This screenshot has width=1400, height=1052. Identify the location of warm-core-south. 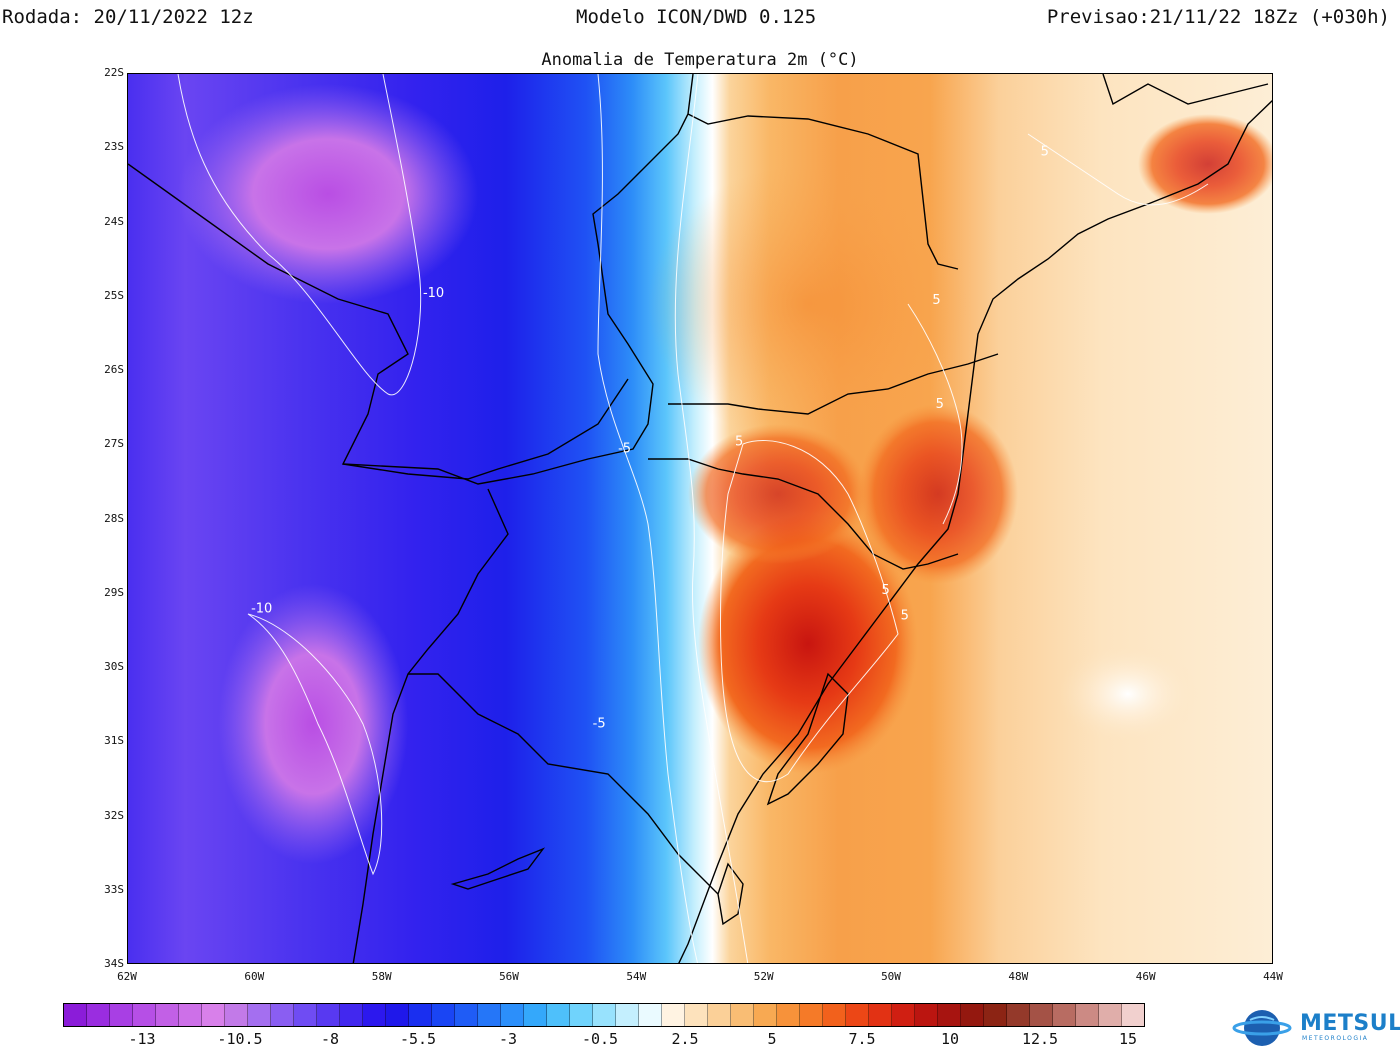
(808, 644).